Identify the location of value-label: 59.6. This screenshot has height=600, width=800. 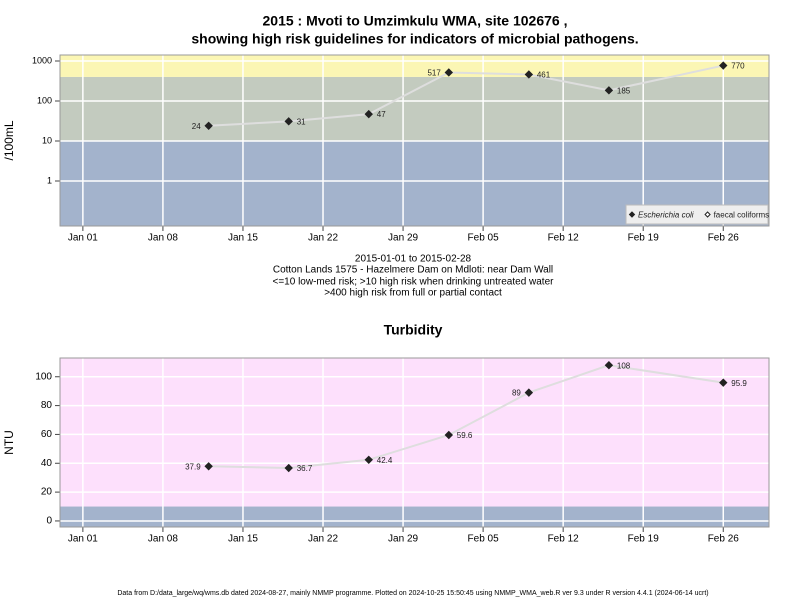
(465, 435).